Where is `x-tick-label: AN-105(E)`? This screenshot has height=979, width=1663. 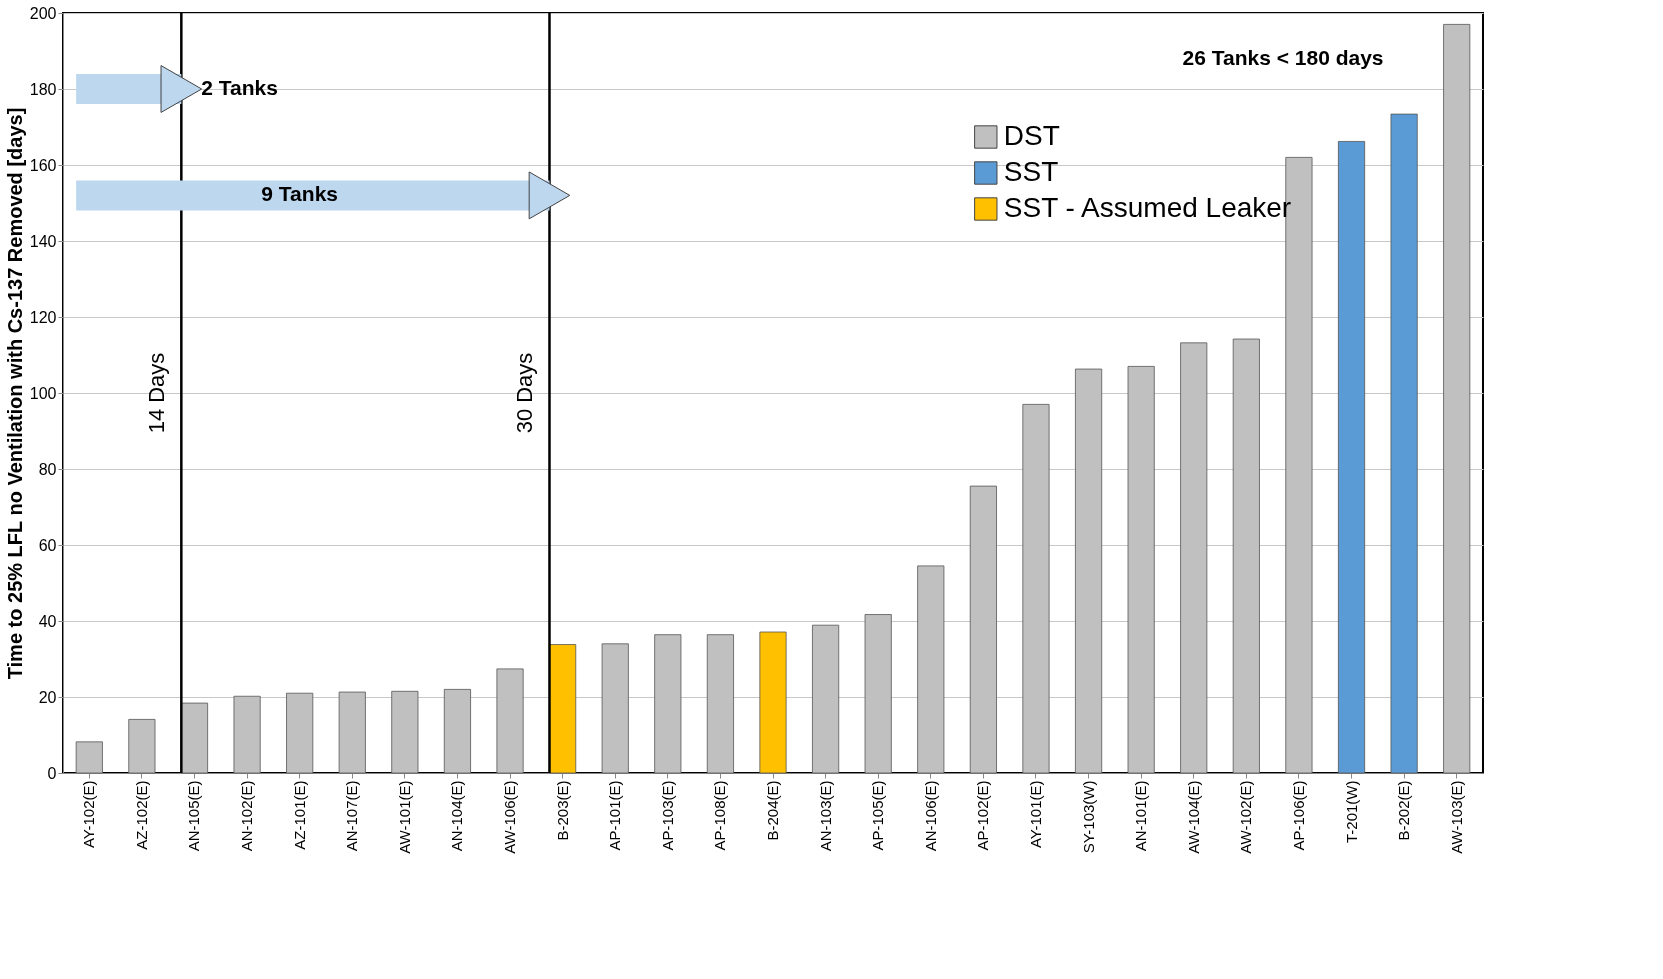
x-tick-label: AN-105(E) is located at coordinates (194, 816).